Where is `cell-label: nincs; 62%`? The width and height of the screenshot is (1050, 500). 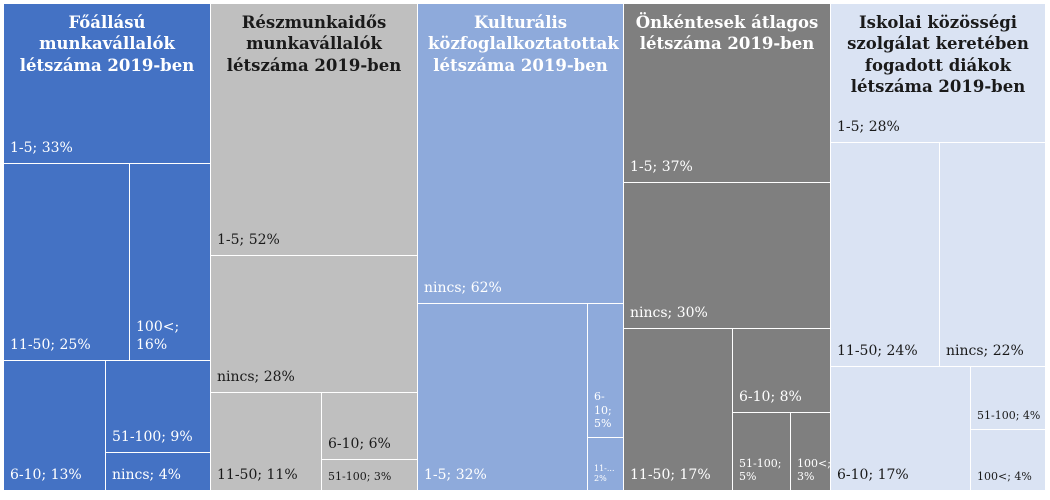
cell-label: nincs; 62% is located at coordinates (463, 287).